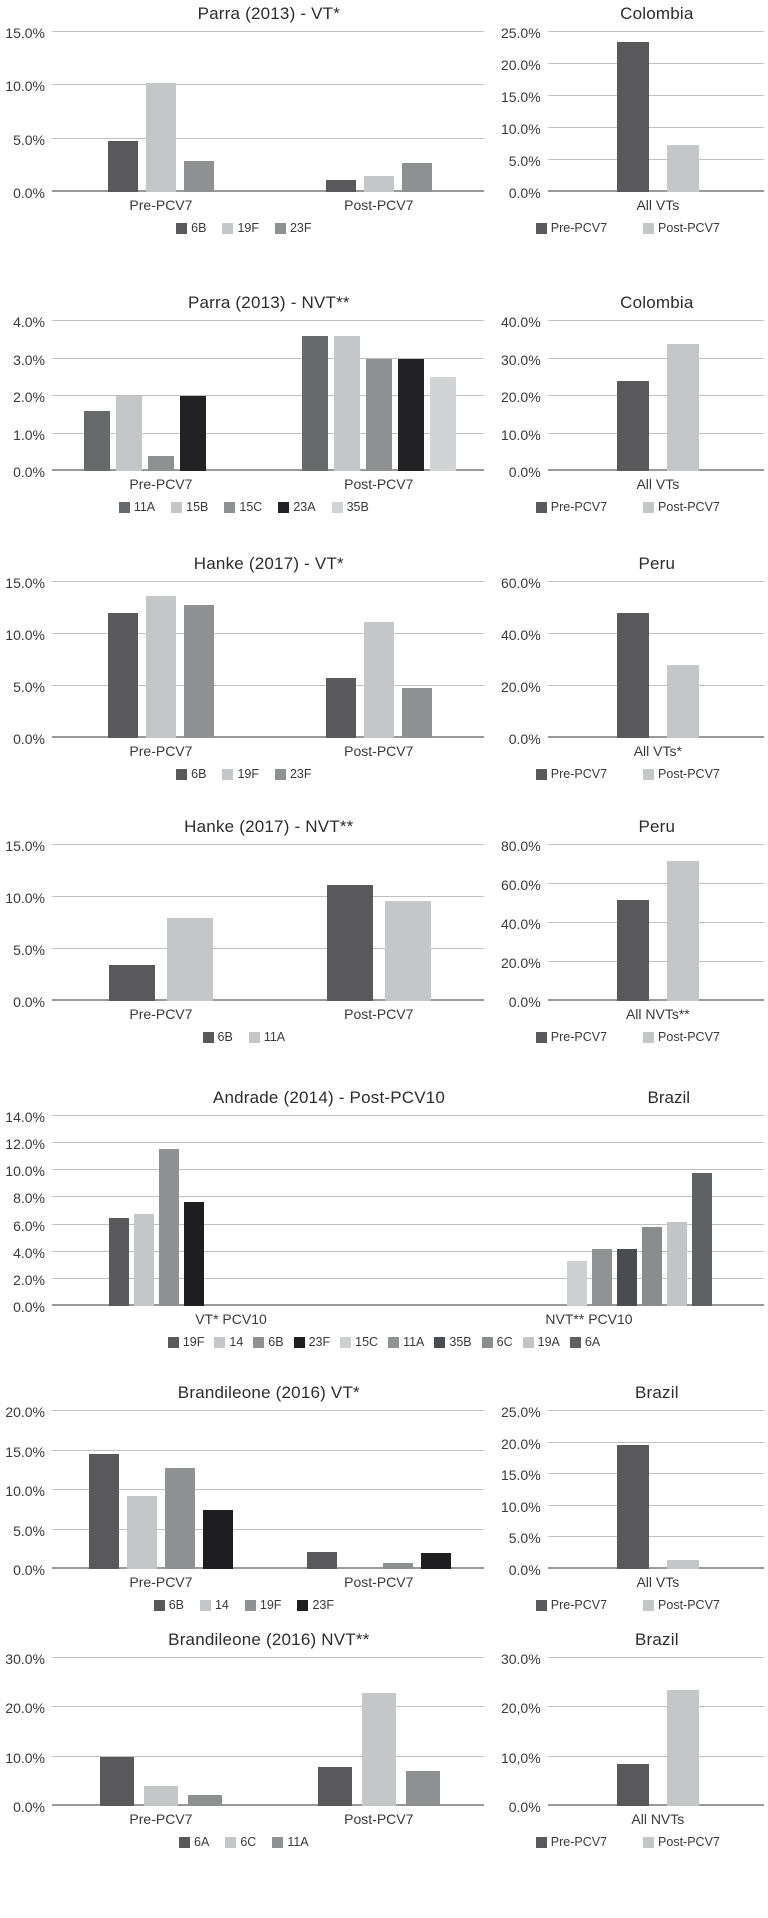 The width and height of the screenshot is (768, 1918). Describe the element at coordinates (524, 193) in the screenshot. I see `y-tick-label: 0.0%` at that location.